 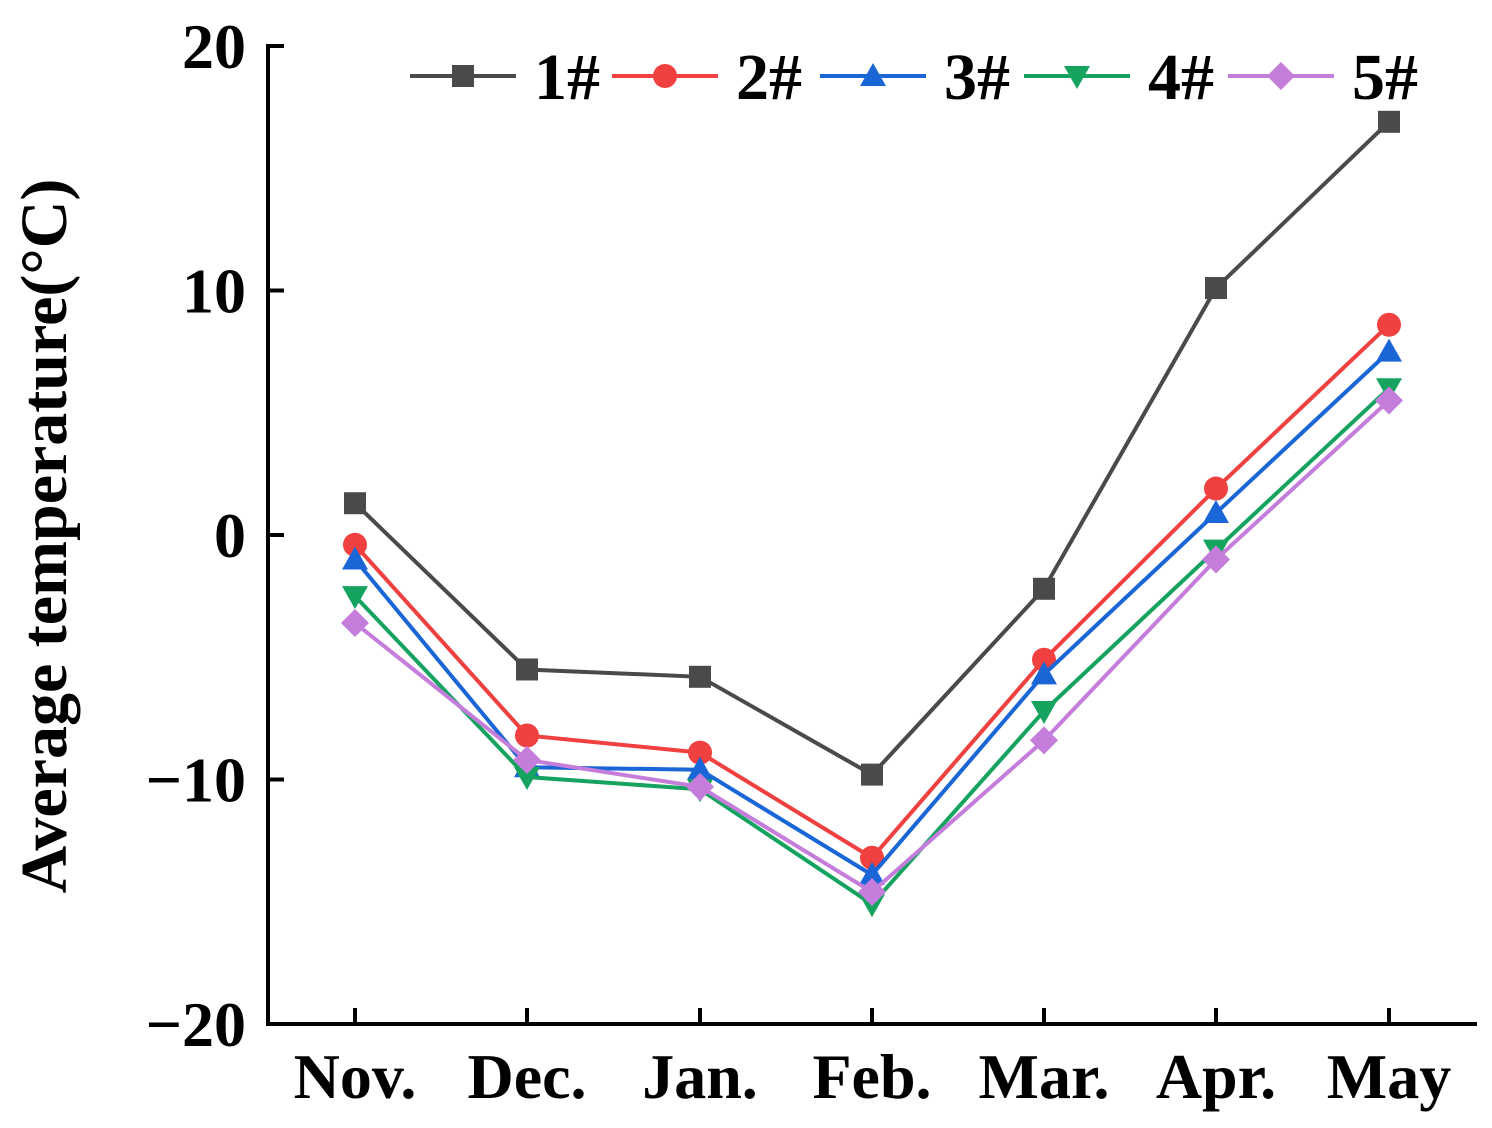 I want to click on y-ticks: 20 10 0 −10 −20, so click(x=215, y=535).